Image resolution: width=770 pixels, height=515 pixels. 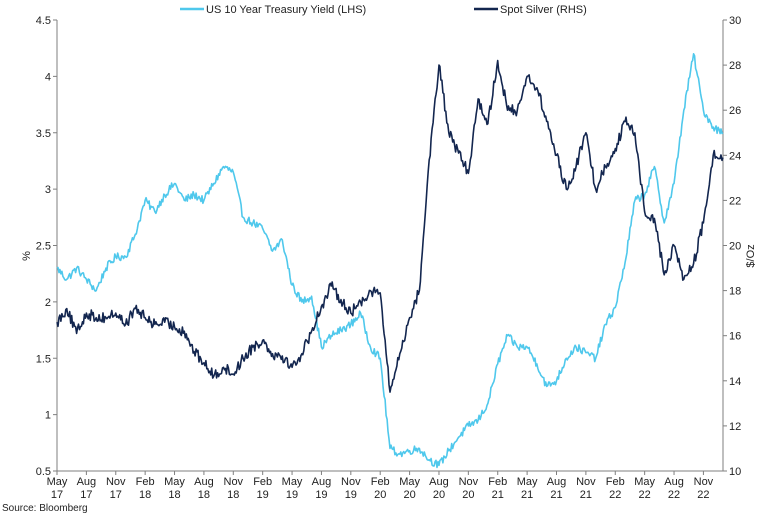 I want to click on y-right-axis-title: $/Oz, so click(x=751, y=255).